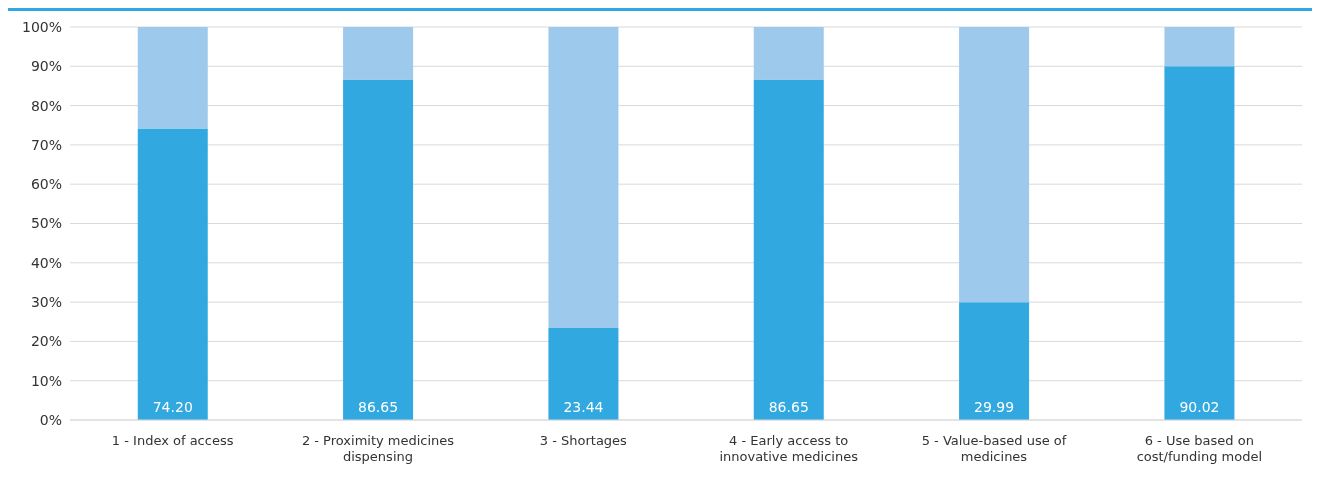 The height and width of the screenshot is (479, 1320). I want to click on data-label: 74.20, so click(172, 407).